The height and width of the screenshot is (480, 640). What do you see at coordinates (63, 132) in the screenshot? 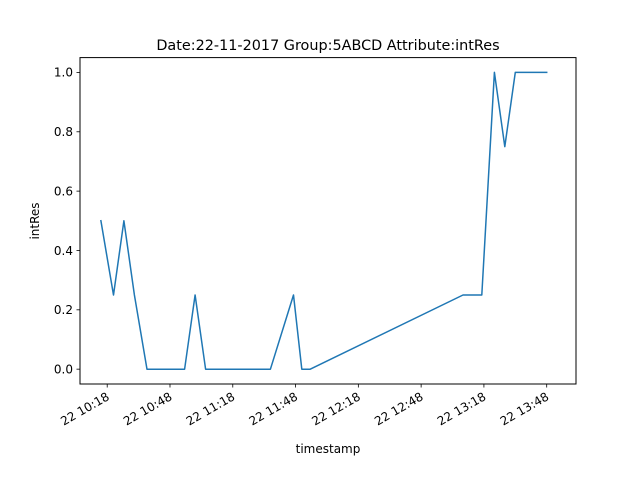
I see `y-tick-label: 0.8` at bounding box center [63, 132].